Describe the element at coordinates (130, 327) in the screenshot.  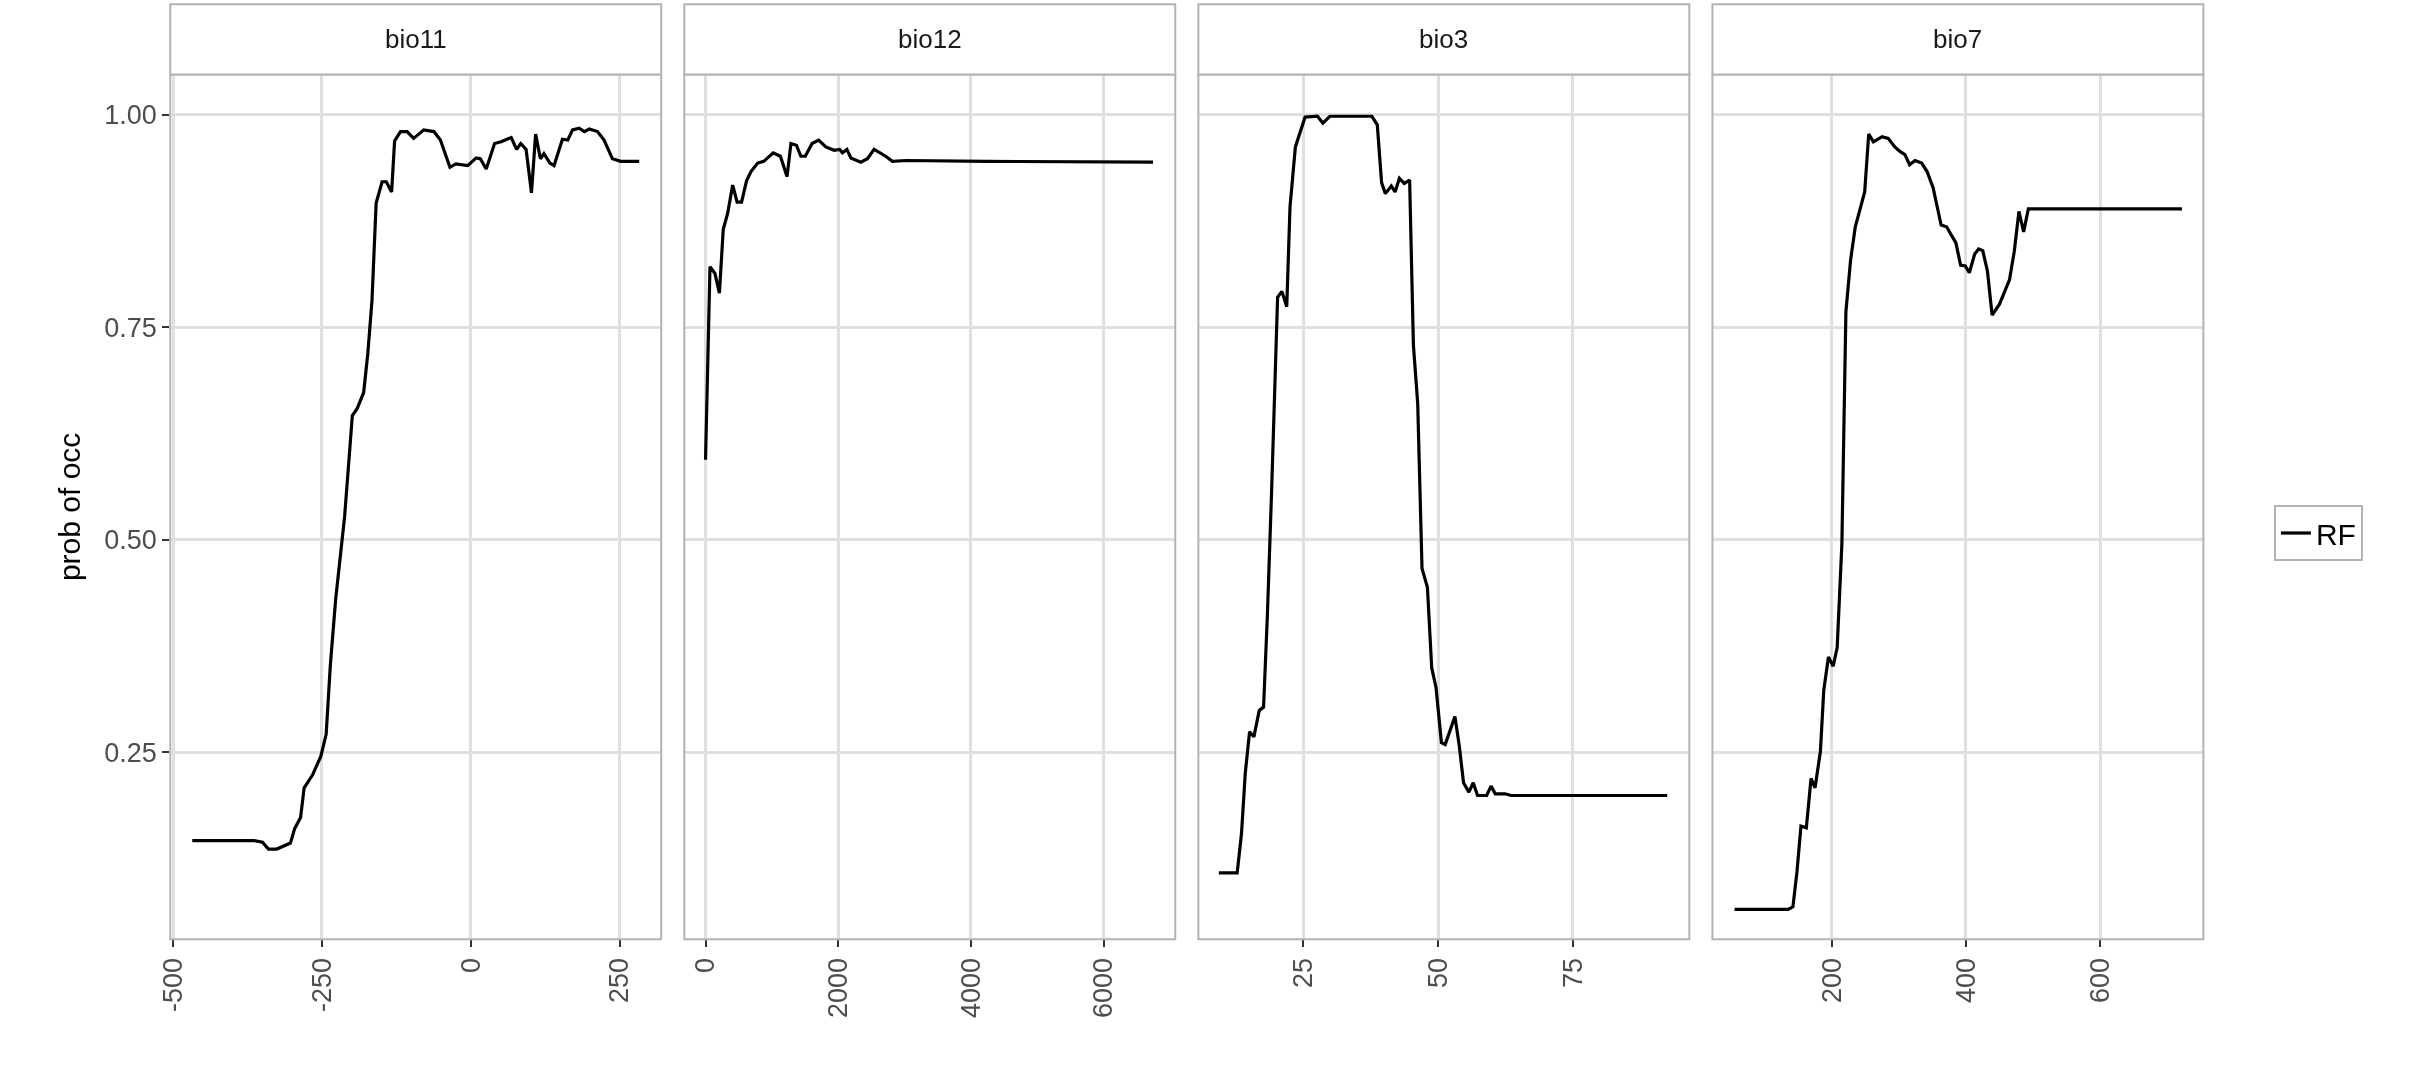
I see `y-tick-label: 0.75` at that location.